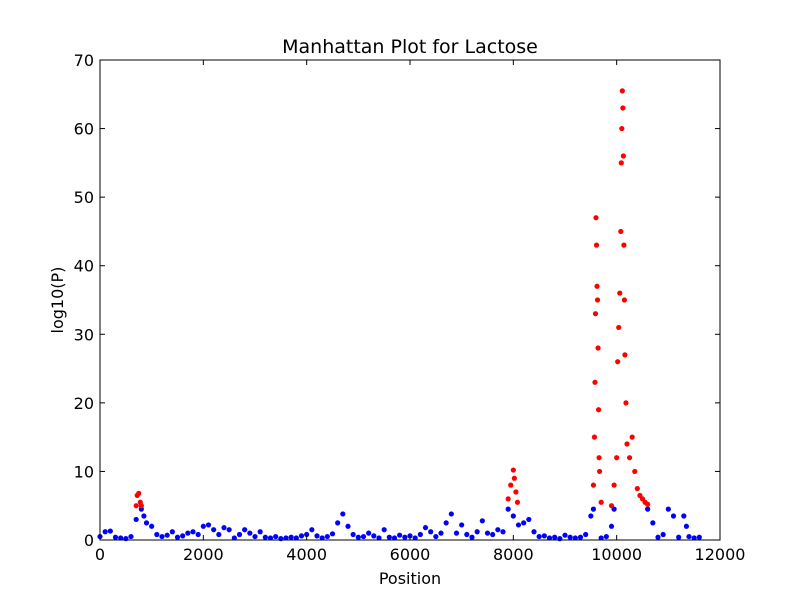 Image resolution: width=800 pixels, height=604 pixels. What do you see at coordinates (410, 578) in the screenshot?
I see `x-axis-label: Position` at bounding box center [410, 578].